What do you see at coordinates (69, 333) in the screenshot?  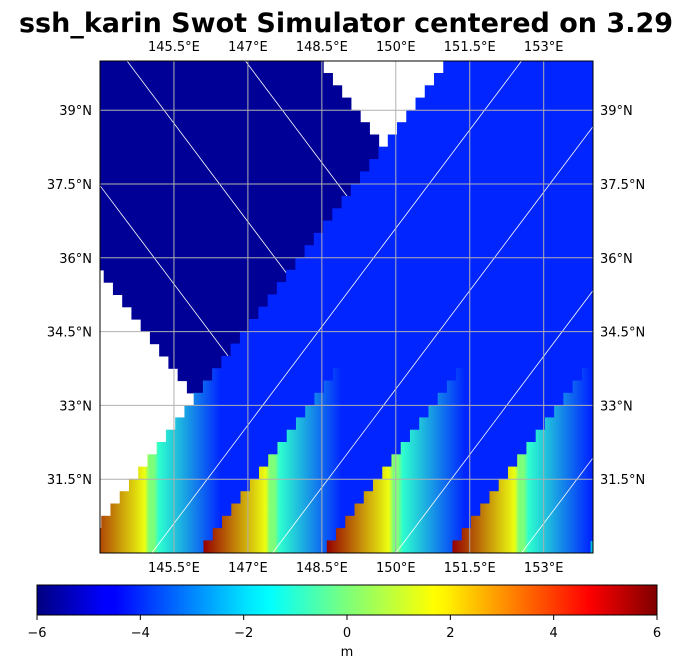 I see `lat-tick-label-left: 34.5°N` at bounding box center [69, 333].